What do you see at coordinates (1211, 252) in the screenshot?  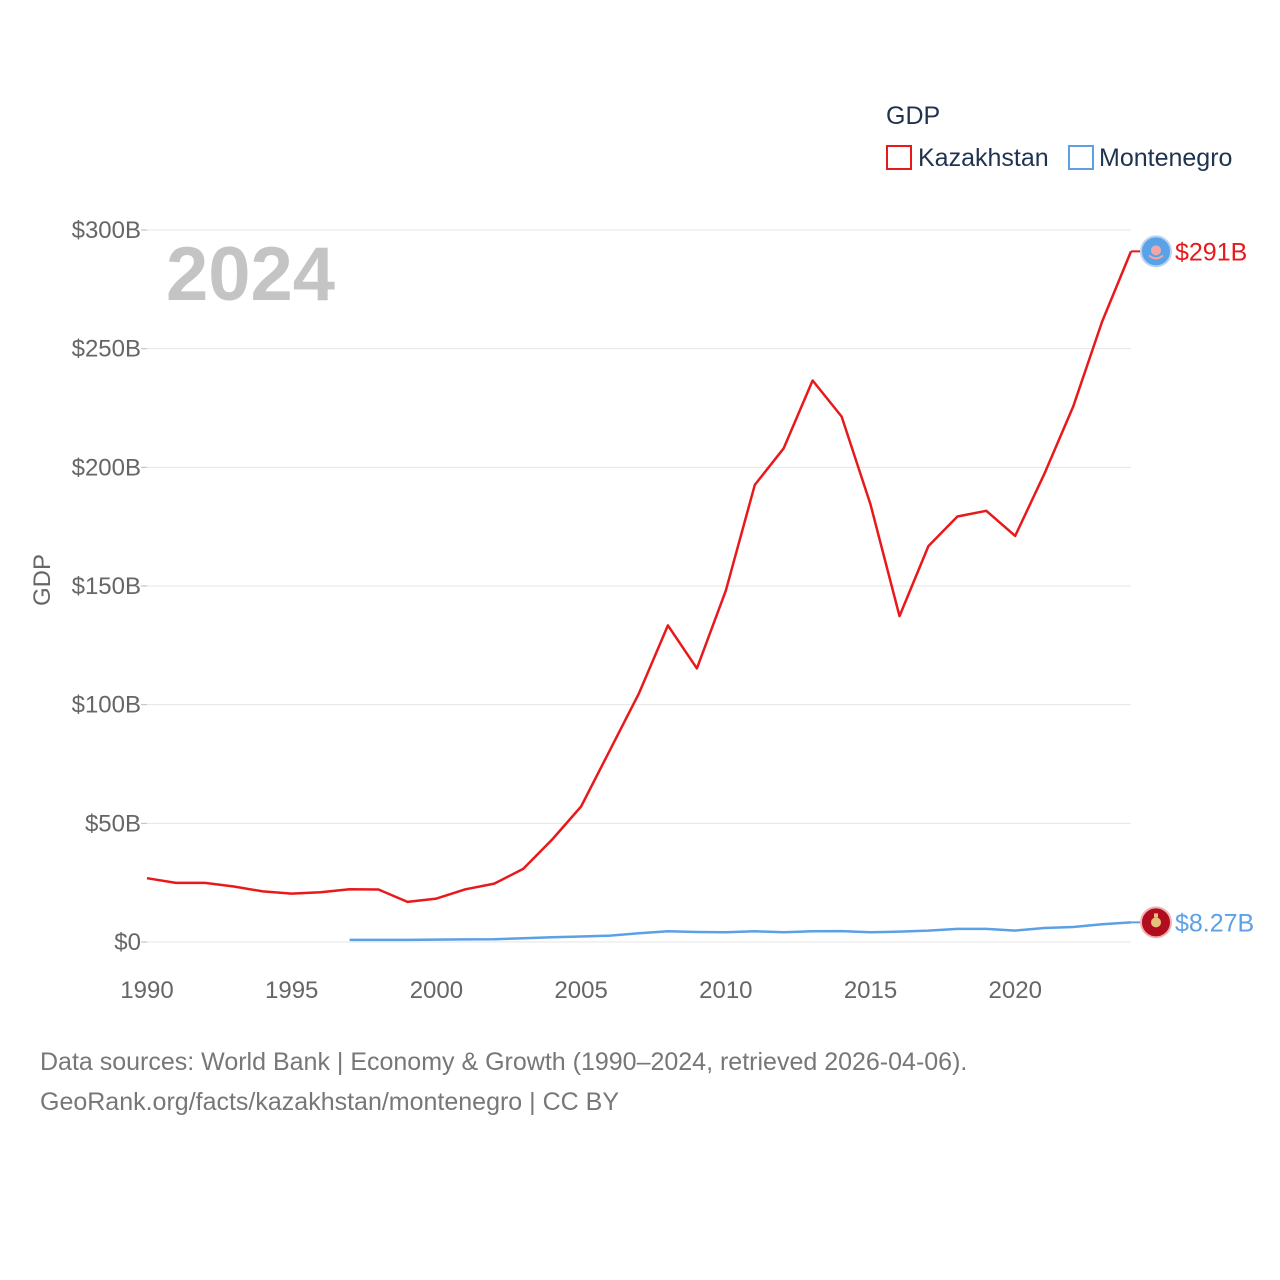 I see `end-label-kazakhstan: $291B` at bounding box center [1211, 252].